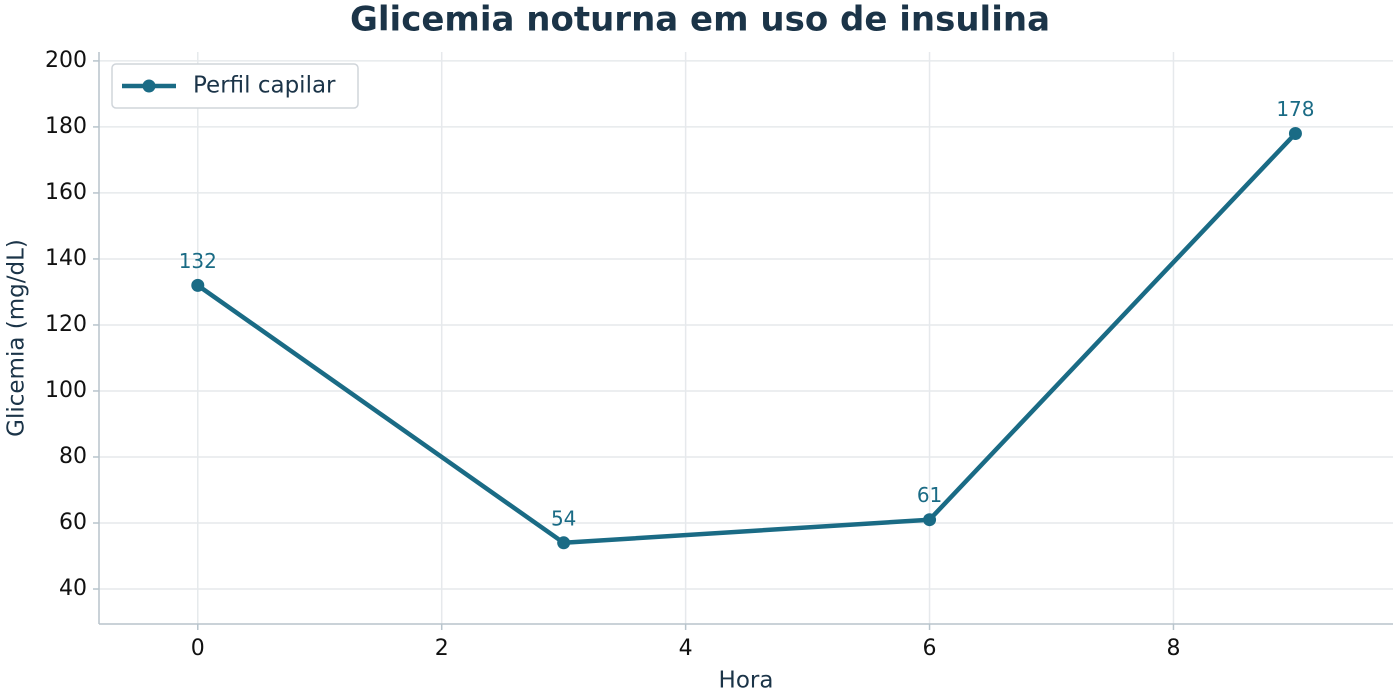  I want to click on y-tick-label: 60, so click(73, 522).